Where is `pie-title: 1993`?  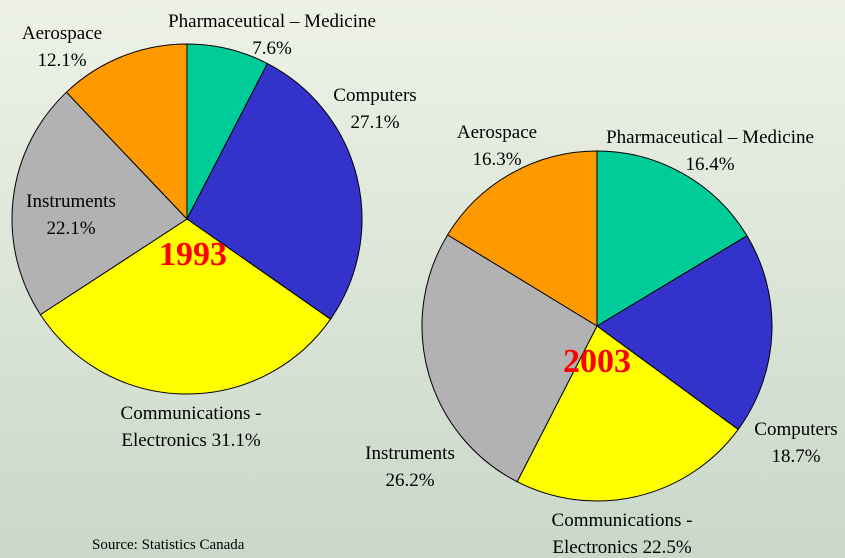
pie-title: 1993 is located at coordinates (193, 254).